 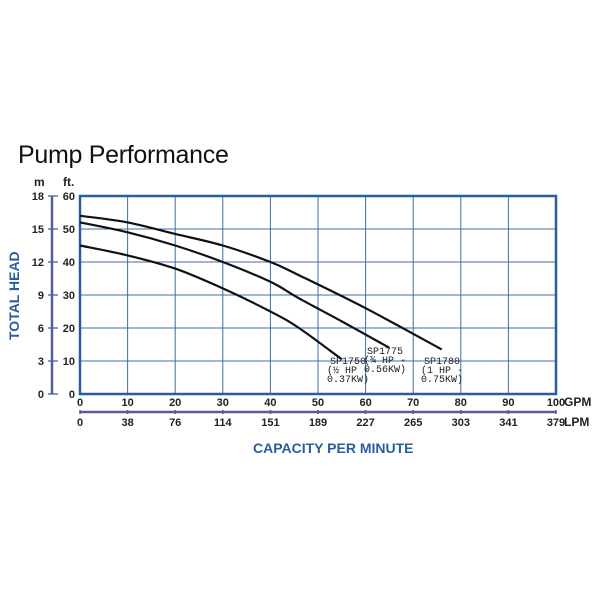 What do you see at coordinates (385, 352) in the screenshot?
I see `series-label: SP1775` at bounding box center [385, 352].